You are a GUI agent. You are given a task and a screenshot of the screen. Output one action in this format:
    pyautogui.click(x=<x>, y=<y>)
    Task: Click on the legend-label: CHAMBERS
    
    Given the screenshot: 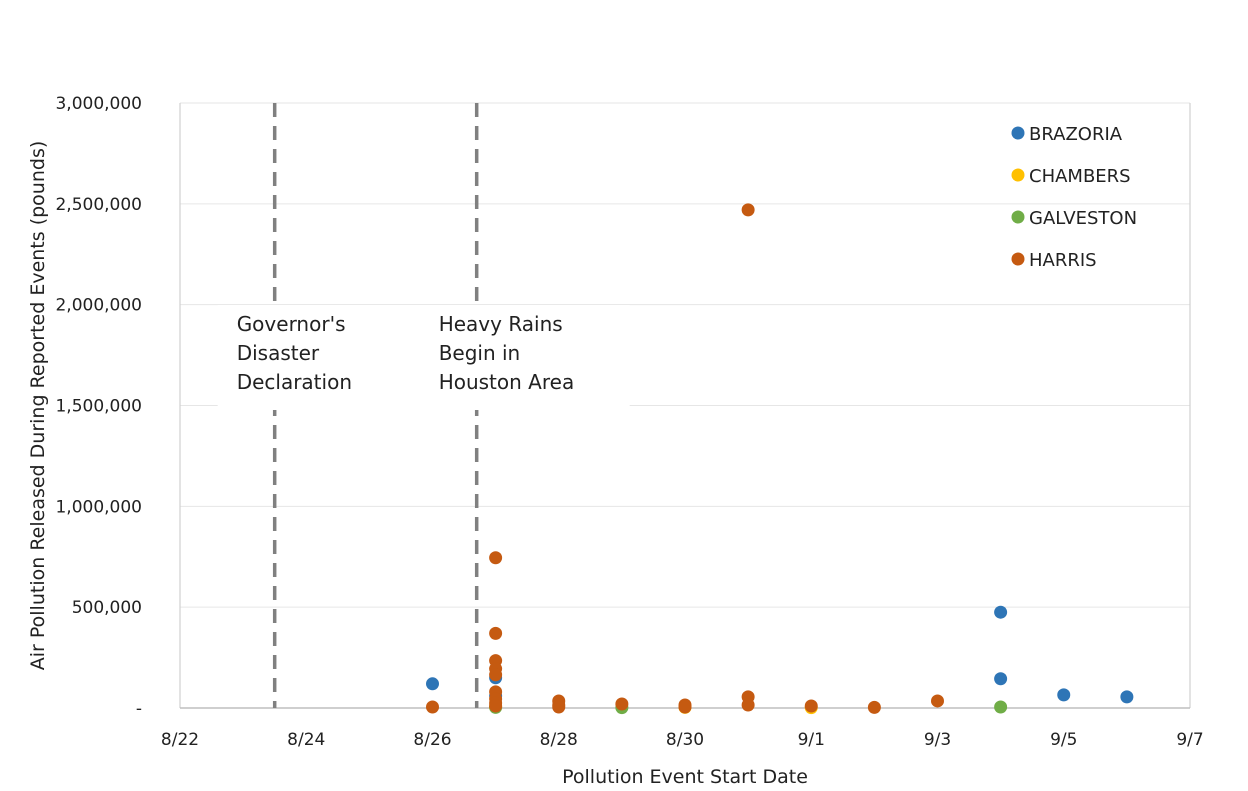 What is the action you would take?
    pyautogui.click(x=1080, y=176)
    